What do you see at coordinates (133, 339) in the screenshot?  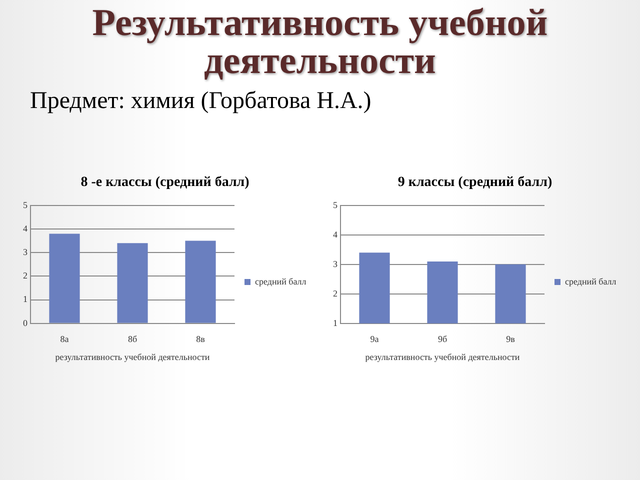 I see `x-tick-label: 8б` at bounding box center [133, 339].